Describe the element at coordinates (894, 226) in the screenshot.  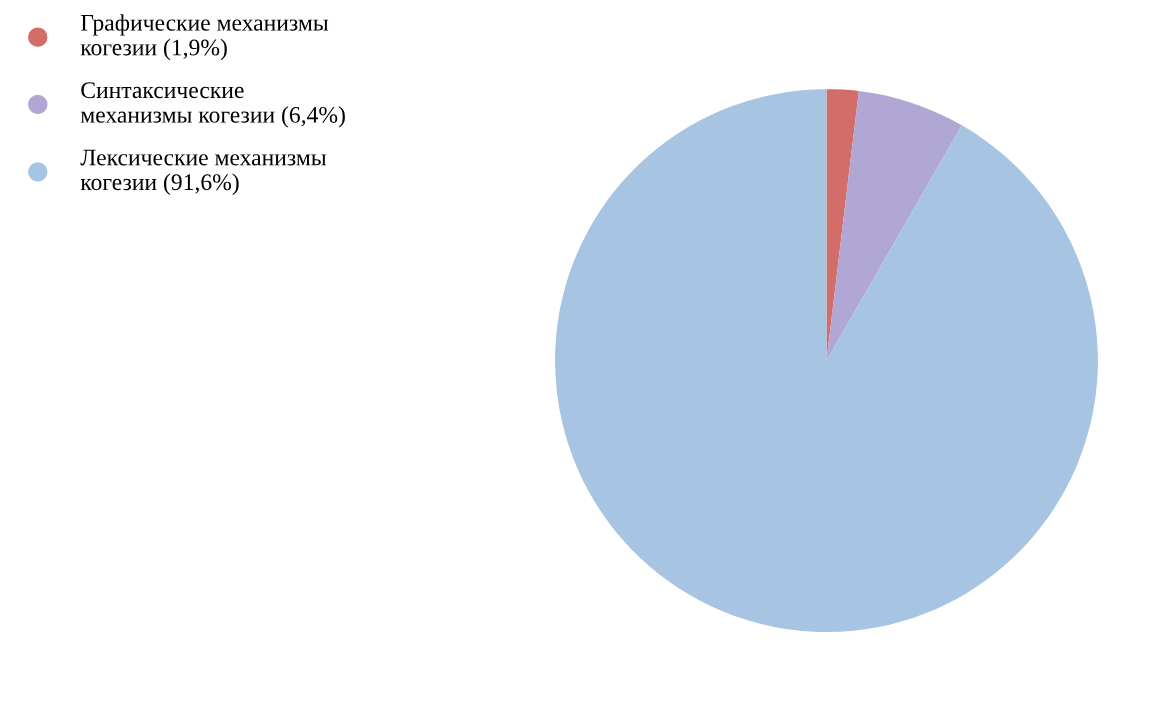
I see `pie-slice` at that location.